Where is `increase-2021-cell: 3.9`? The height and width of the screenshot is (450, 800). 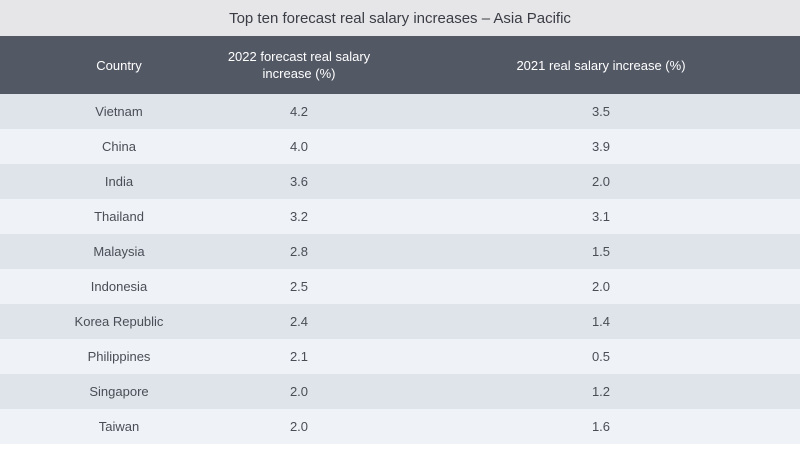
increase-2021-cell: 3.9 is located at coordinates (601, 146).